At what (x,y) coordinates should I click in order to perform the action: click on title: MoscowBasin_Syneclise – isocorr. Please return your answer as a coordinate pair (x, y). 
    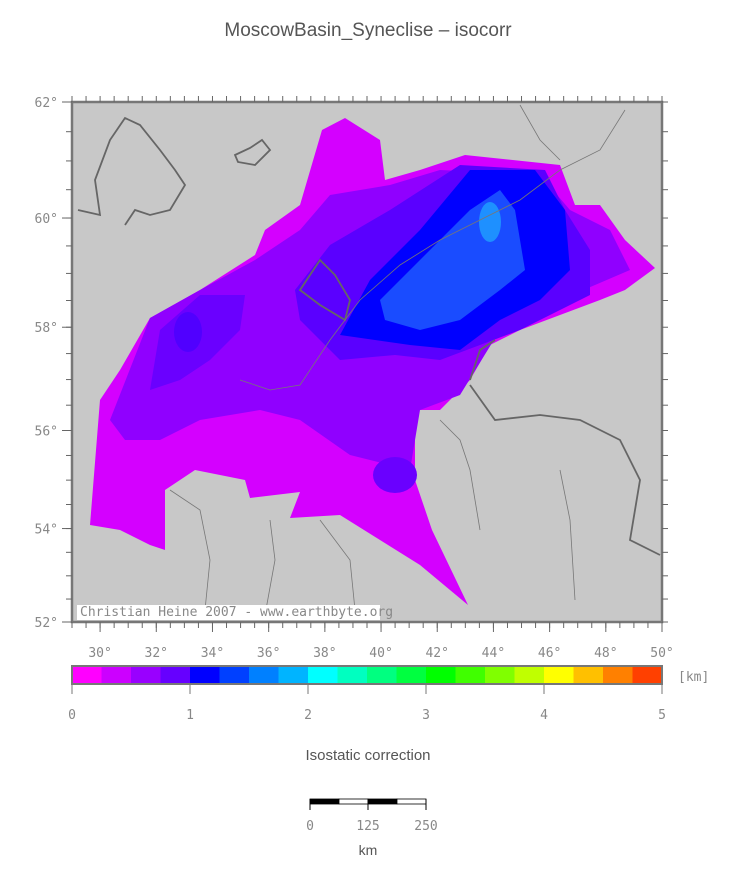
    Looking at the image, I should click on (368, 30).